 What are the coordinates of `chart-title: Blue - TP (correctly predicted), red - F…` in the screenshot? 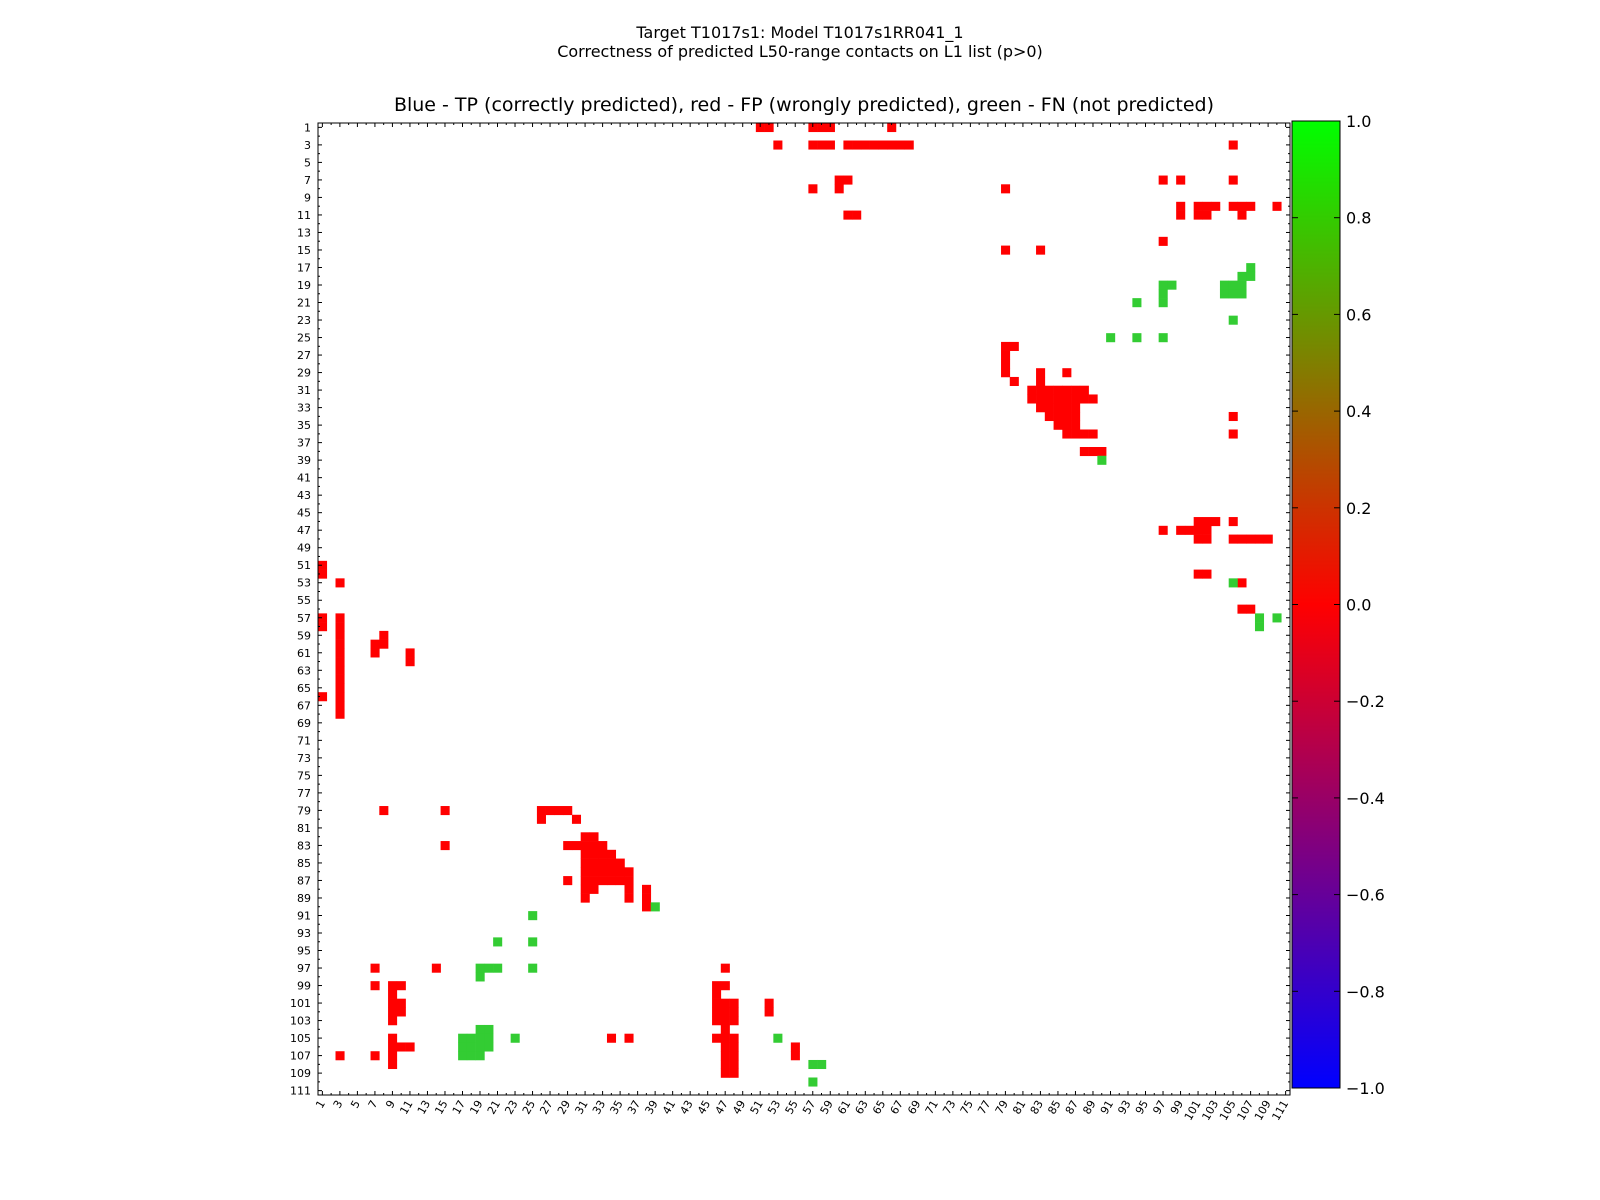 It's located at (804, 105).